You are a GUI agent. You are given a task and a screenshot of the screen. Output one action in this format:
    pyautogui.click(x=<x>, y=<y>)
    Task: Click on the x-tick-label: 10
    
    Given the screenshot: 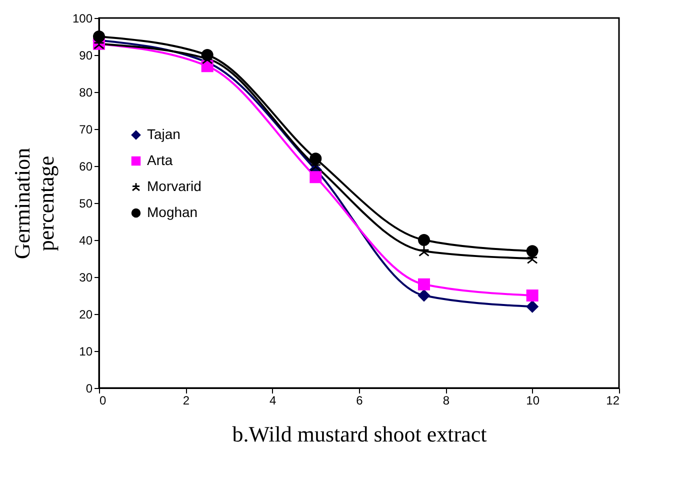 What is the action you would take?
    pyautogui.click(x=533, y=401)
    